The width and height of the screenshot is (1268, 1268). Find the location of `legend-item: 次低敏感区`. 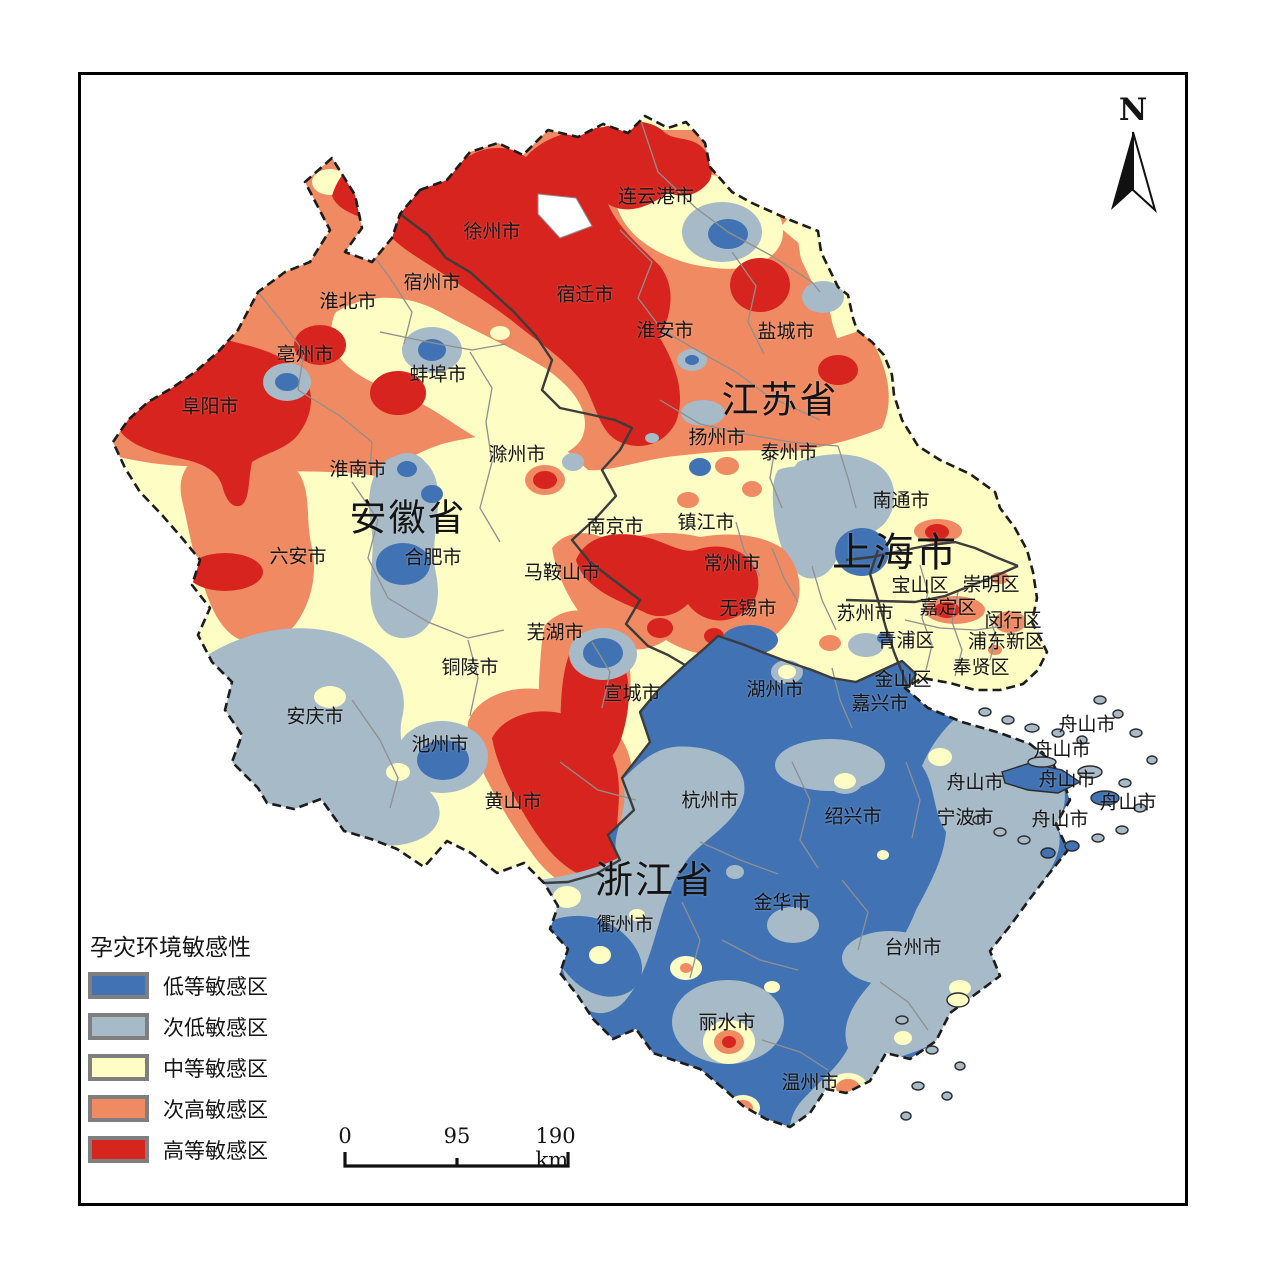

legend-item: 次低敏感区 is located at coordinates (178, 1026).